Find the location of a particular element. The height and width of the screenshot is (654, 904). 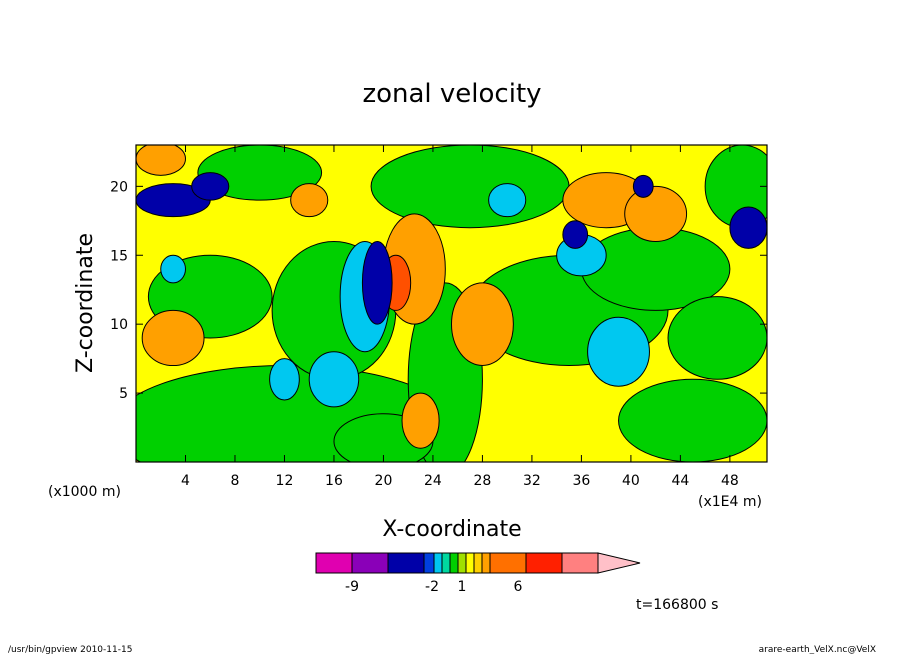

x-tick-label: 32 is located at coordinates (532, 481).